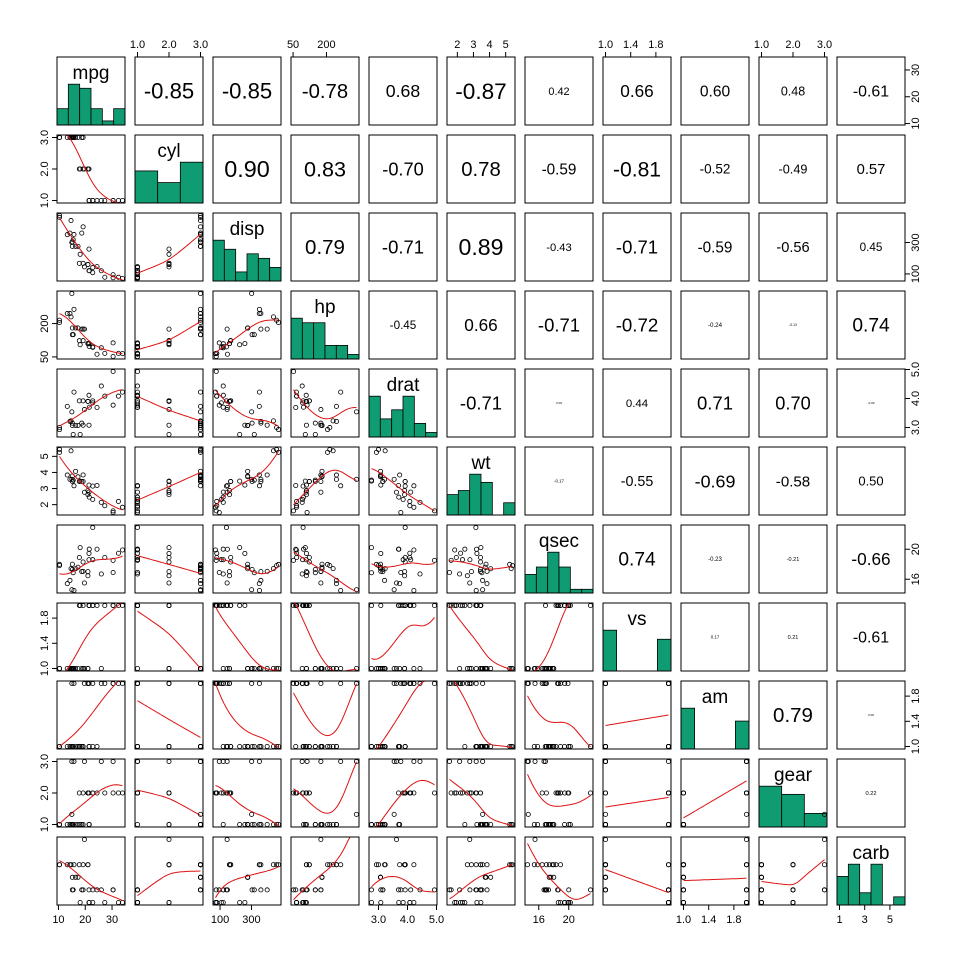 The image size is (960, 960). What do you see at coordinates (559, 325) in the screenshot?
I see `panel-hp-qsec: -0.71` at bounding box center [559, 325].